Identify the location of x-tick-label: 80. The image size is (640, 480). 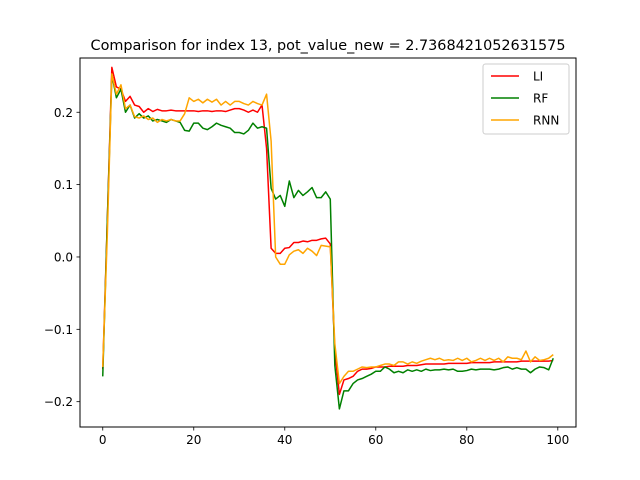
(466, 440).